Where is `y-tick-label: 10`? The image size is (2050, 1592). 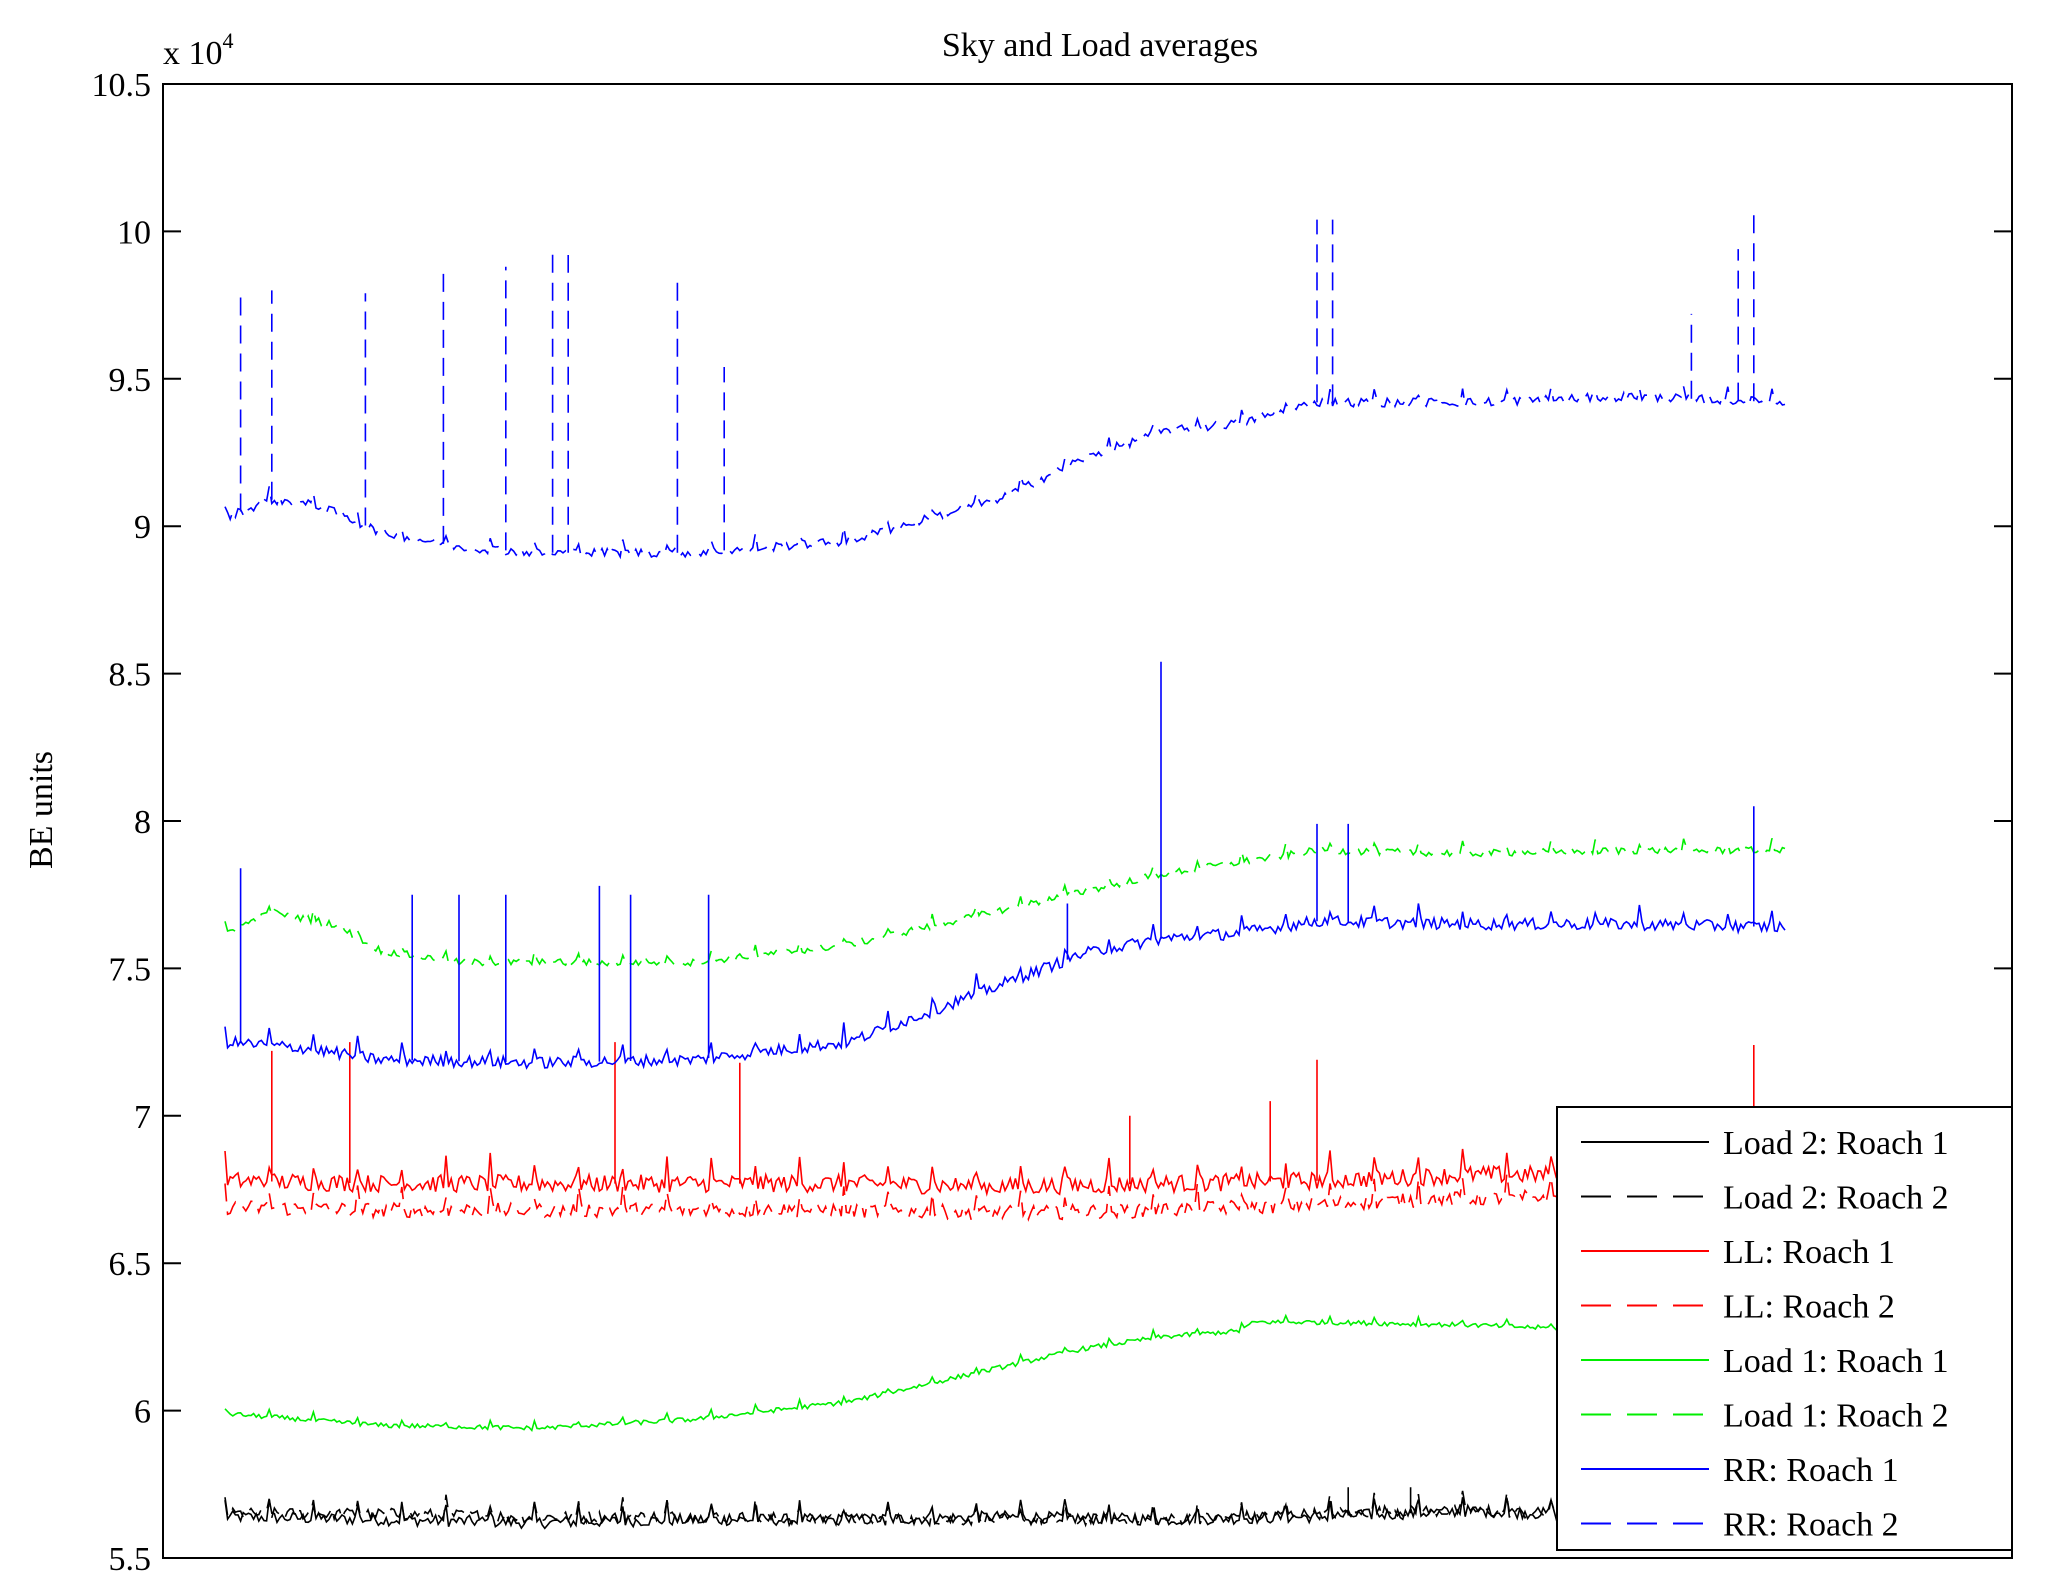 y-tick-label: 10 is located at coordinates (134, 232).